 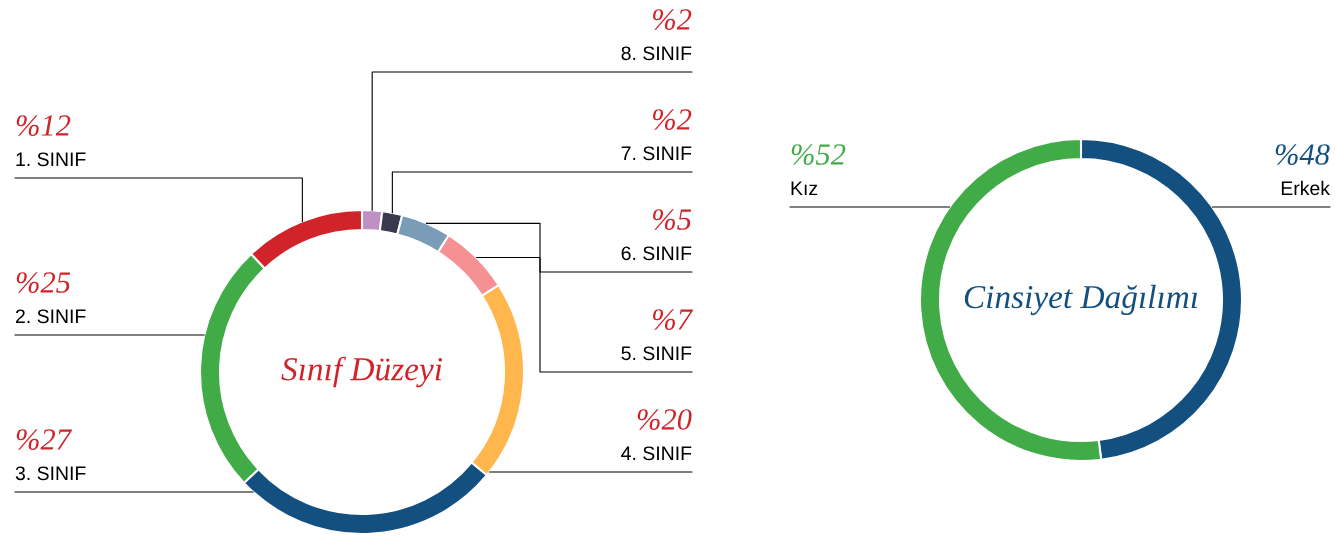 I want to click on data-label: %48, so click(x=1302, y=154).